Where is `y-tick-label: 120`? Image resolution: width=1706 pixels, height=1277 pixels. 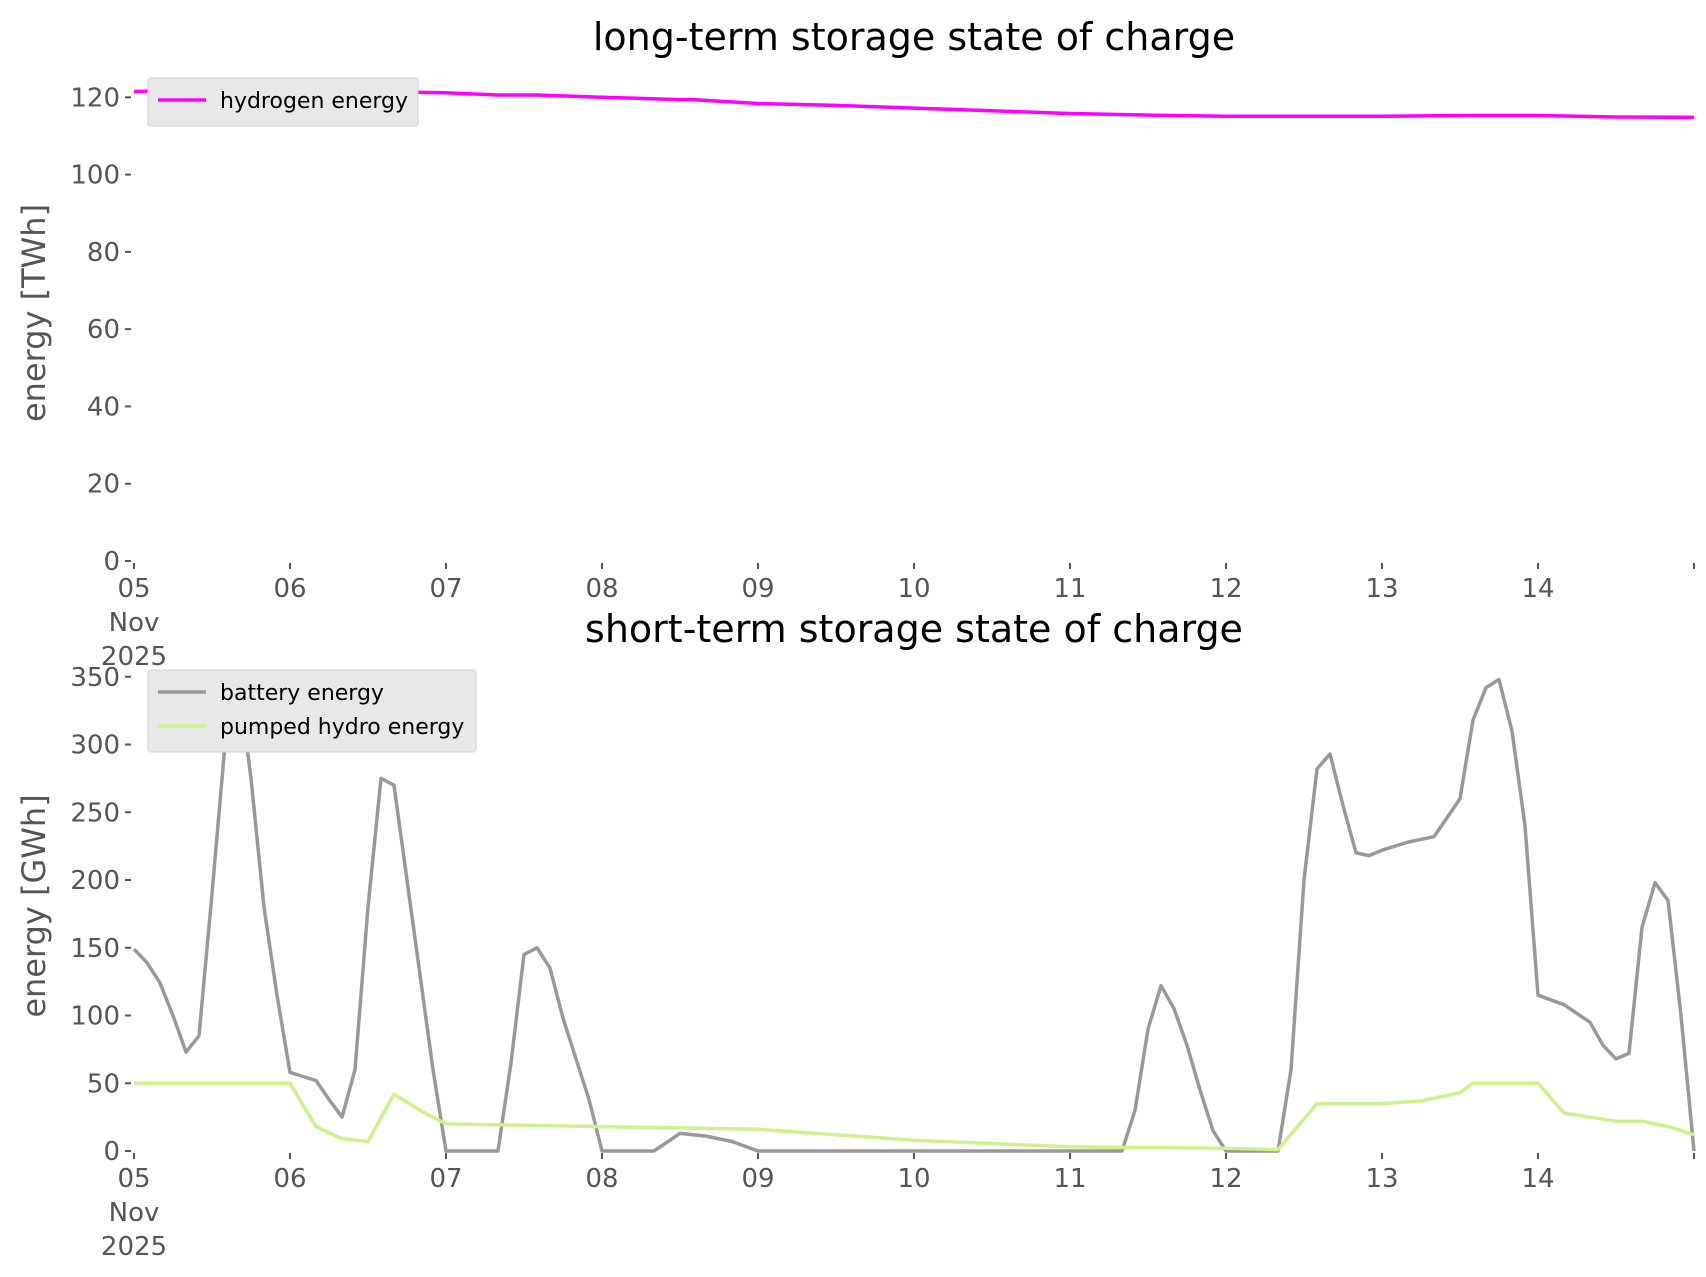
y-tick-label: 120 is located at coordinates (95, 98).